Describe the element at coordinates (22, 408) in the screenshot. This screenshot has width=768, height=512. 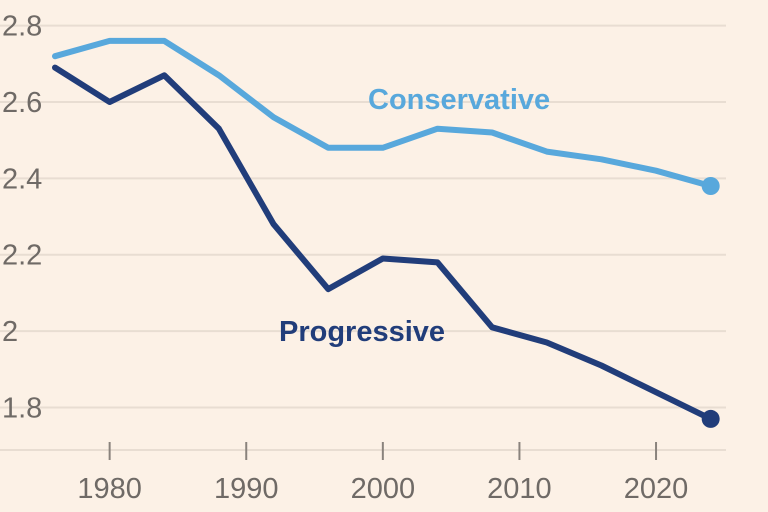
I see `y-tick-label: 1.8` at that location.